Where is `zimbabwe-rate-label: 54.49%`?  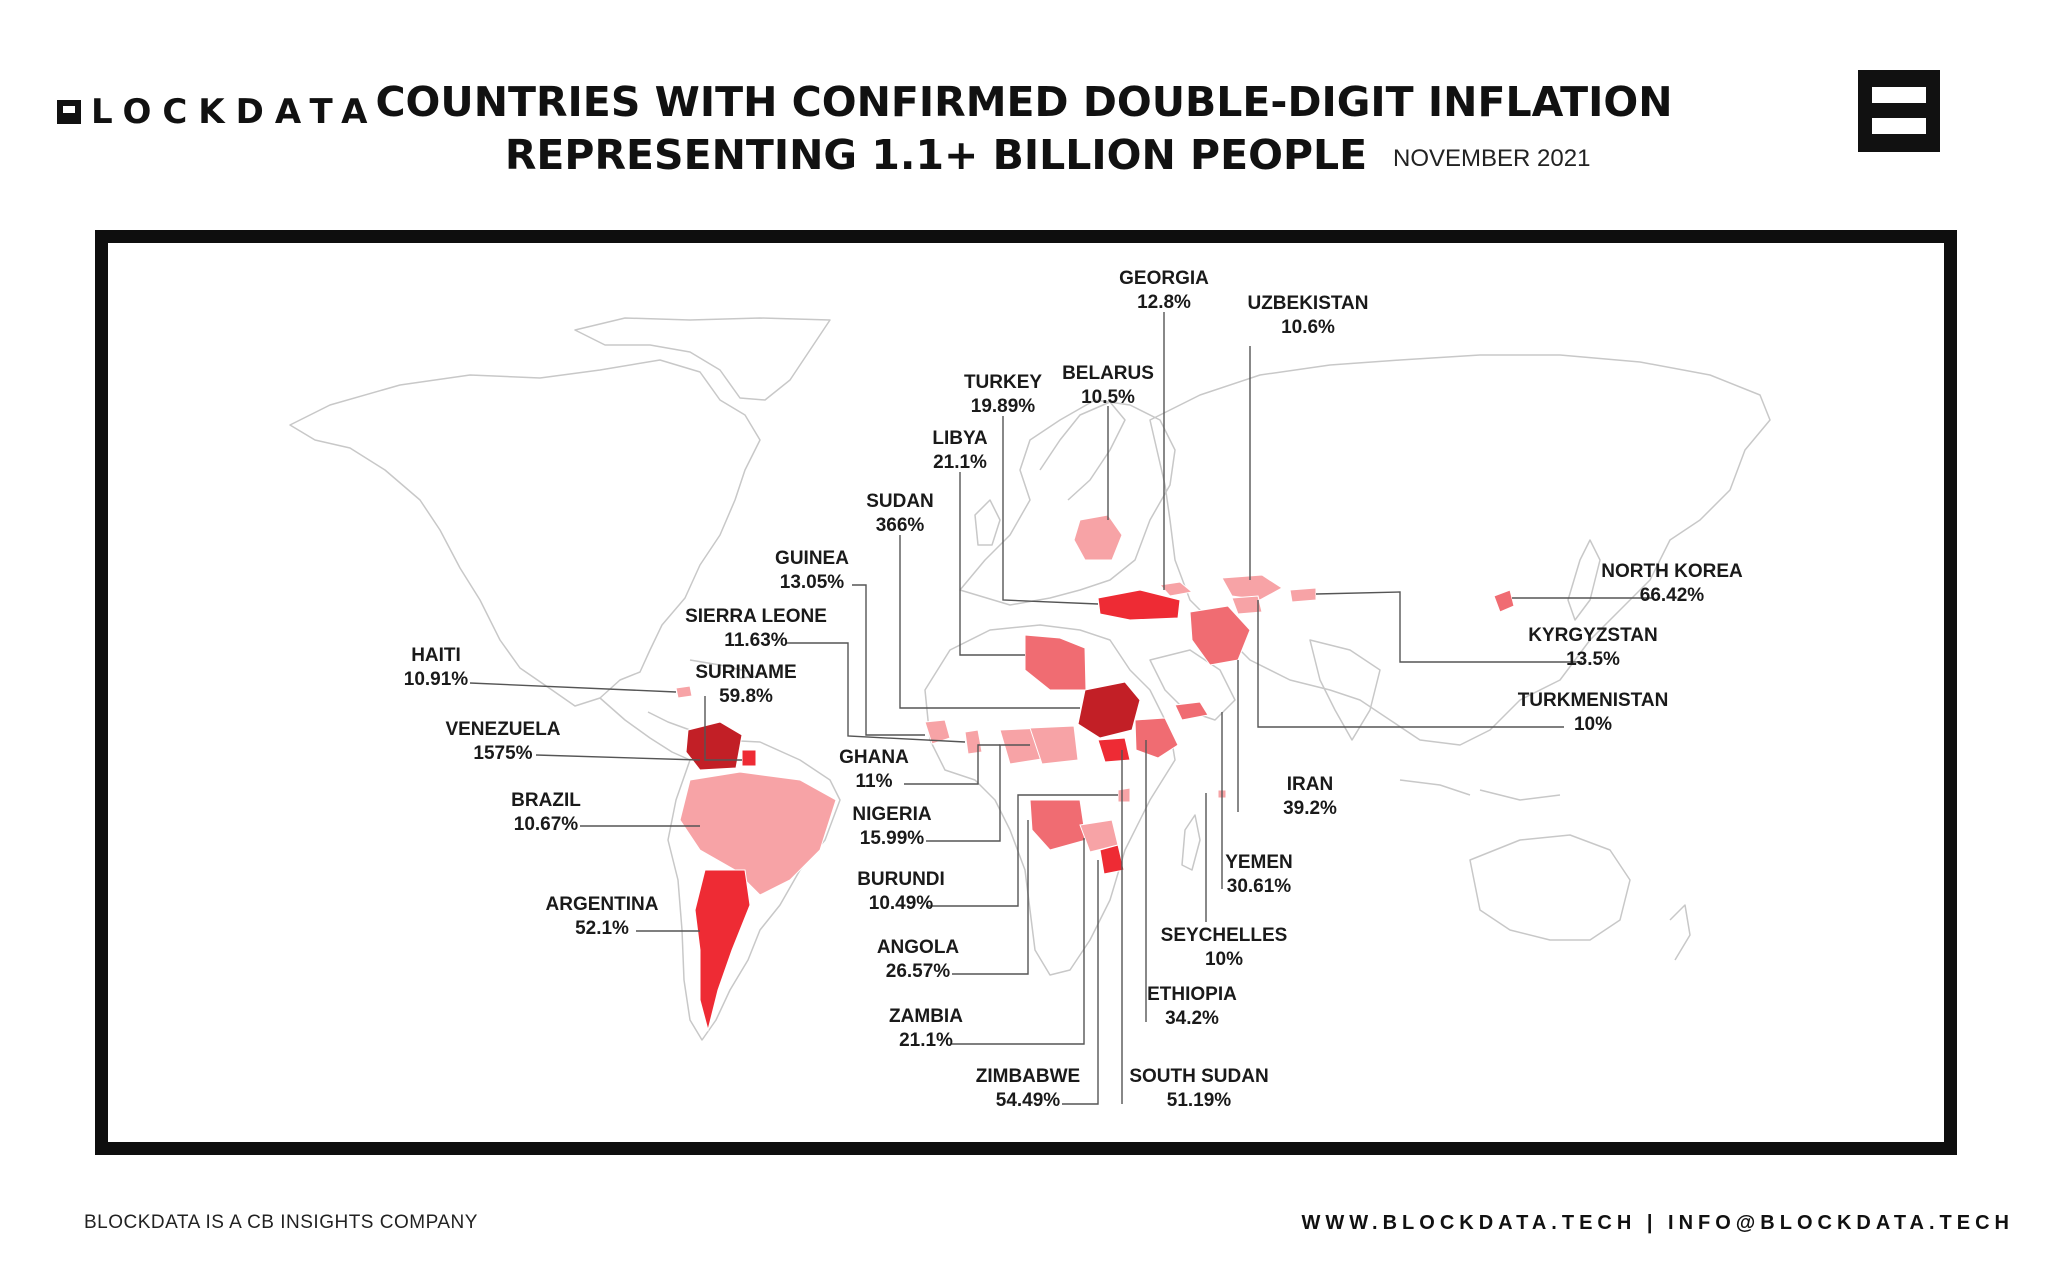 zimbabwe-rate-label: 54.49% is located at coordinates (1028, 1100).